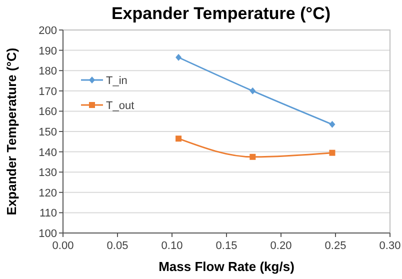  What do you see at coordinates (48, 214) in the screenshot?
I see `y-tick-label: 110` at bounding box center [48, 214].